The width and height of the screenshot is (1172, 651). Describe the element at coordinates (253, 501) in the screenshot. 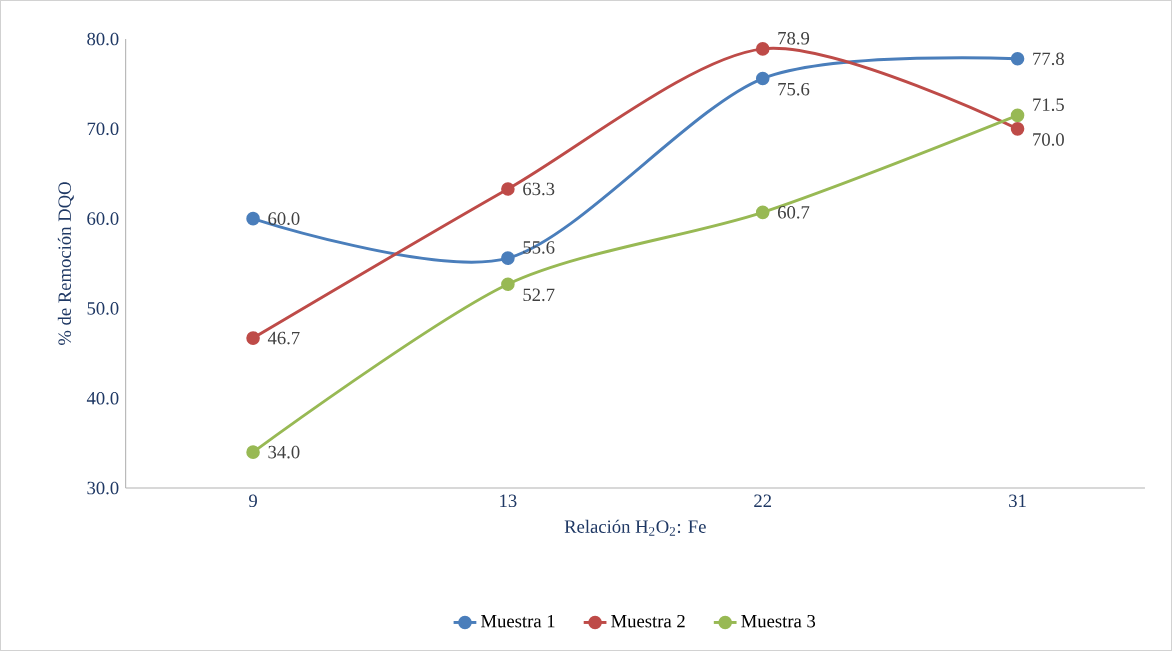

I see `x-tick-label: 9` at that location.